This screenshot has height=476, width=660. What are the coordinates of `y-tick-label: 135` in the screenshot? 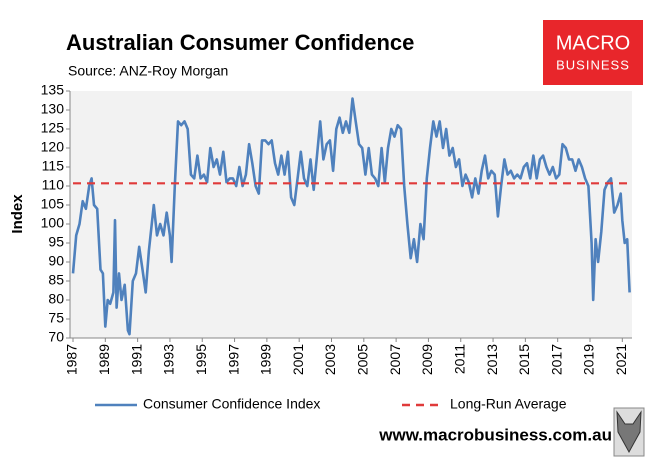 It's located at (53, 90).